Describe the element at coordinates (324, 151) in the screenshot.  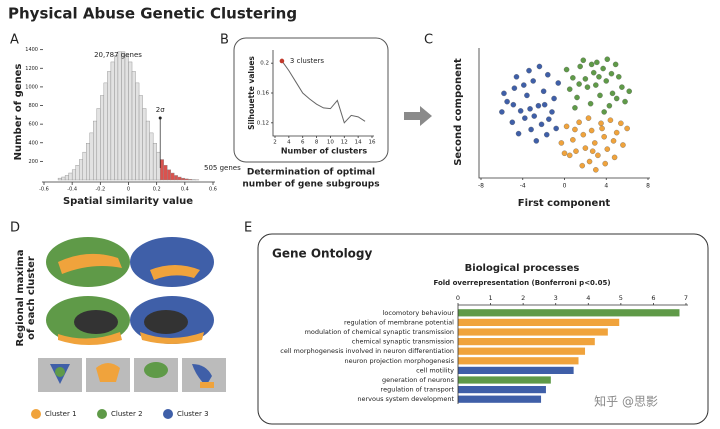
I see `x-axis-label: Number of clusters` at that location.